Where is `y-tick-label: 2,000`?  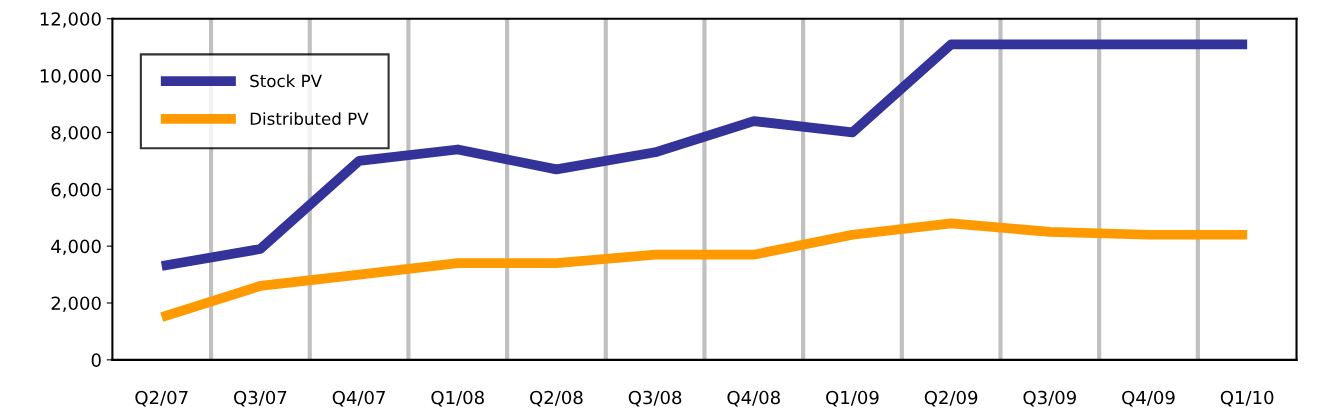 y-tick-label: 2,000 is located at coordinates (76, 304).